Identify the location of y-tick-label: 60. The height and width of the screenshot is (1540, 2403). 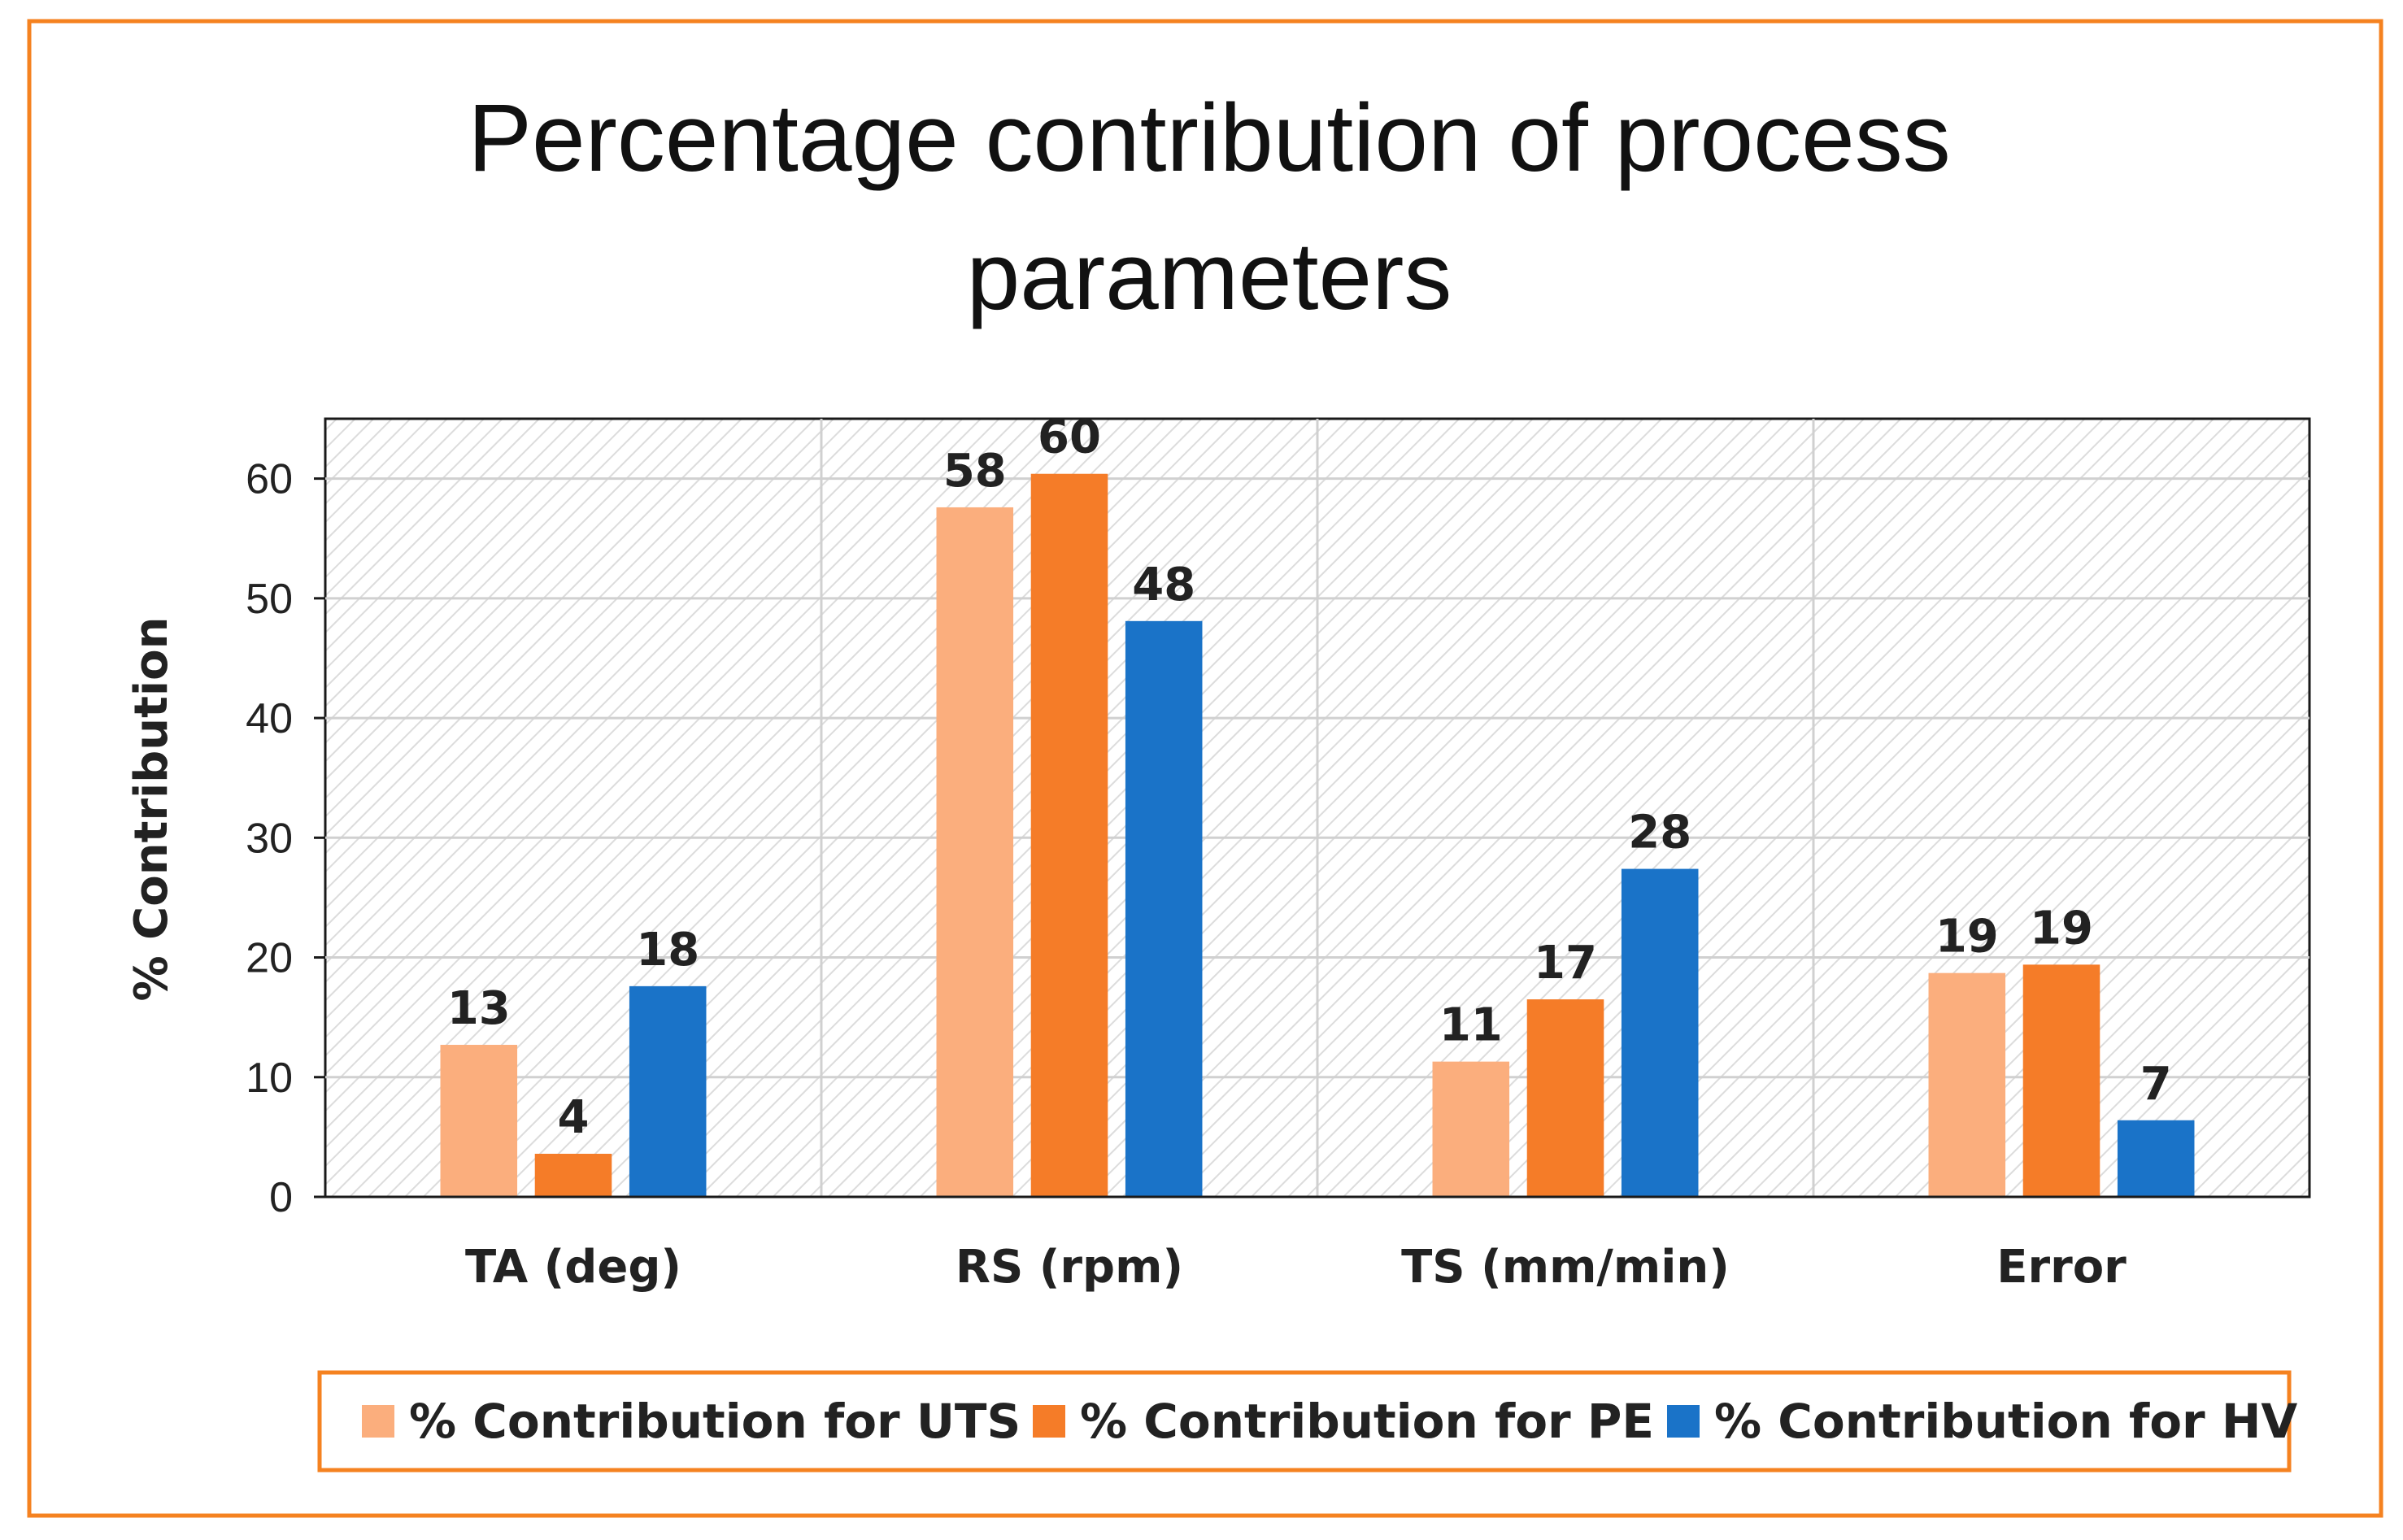
(269, 479).